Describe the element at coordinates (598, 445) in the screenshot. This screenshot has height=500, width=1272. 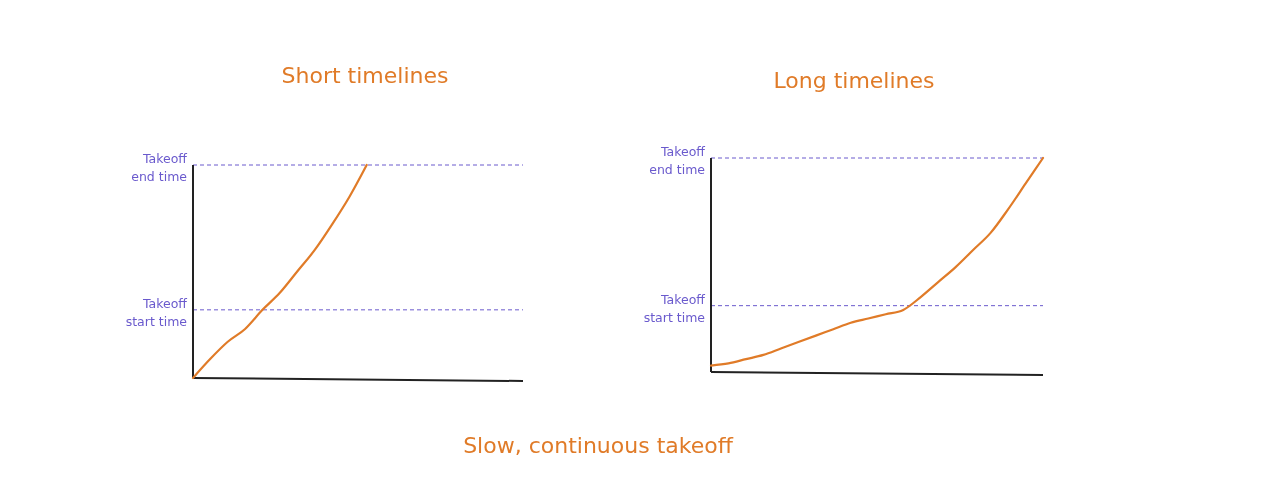
I see `text: Slow, continuous takeoff` at that location.